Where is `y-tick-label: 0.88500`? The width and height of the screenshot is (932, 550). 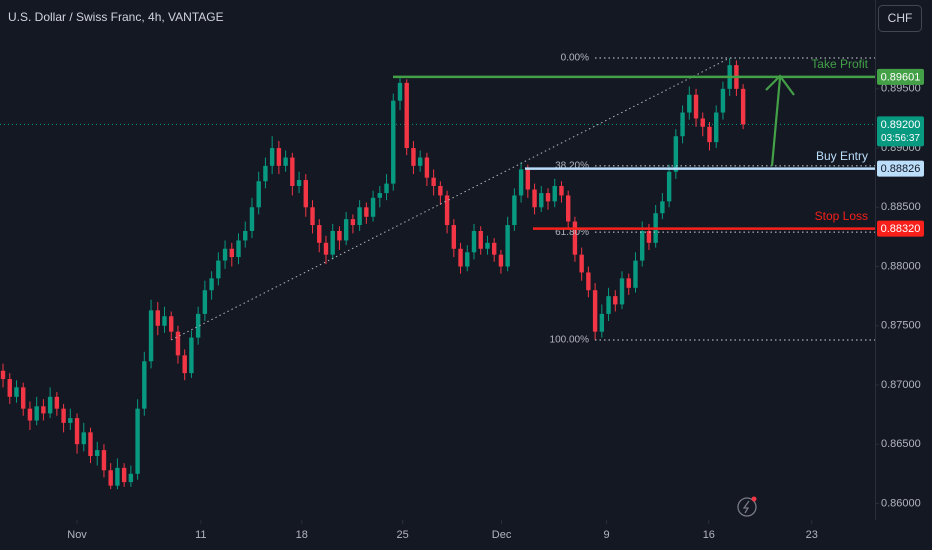
y-tick-label: 0.88500 is located at coordinates (901, 207).